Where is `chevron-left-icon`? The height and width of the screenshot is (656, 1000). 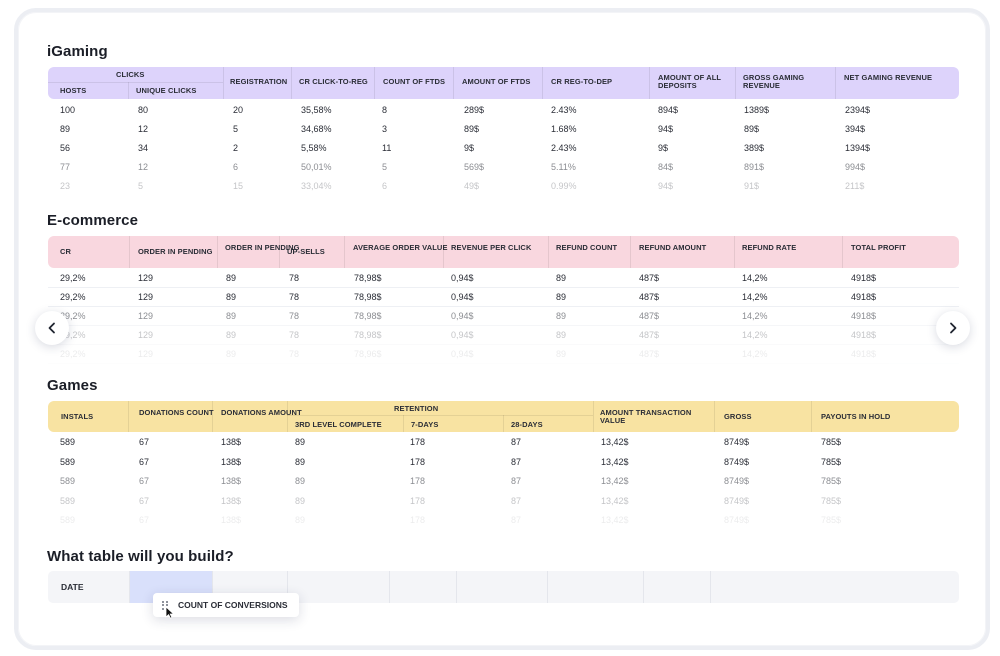
chevron-left-icon is located at coordinates (51, 328).